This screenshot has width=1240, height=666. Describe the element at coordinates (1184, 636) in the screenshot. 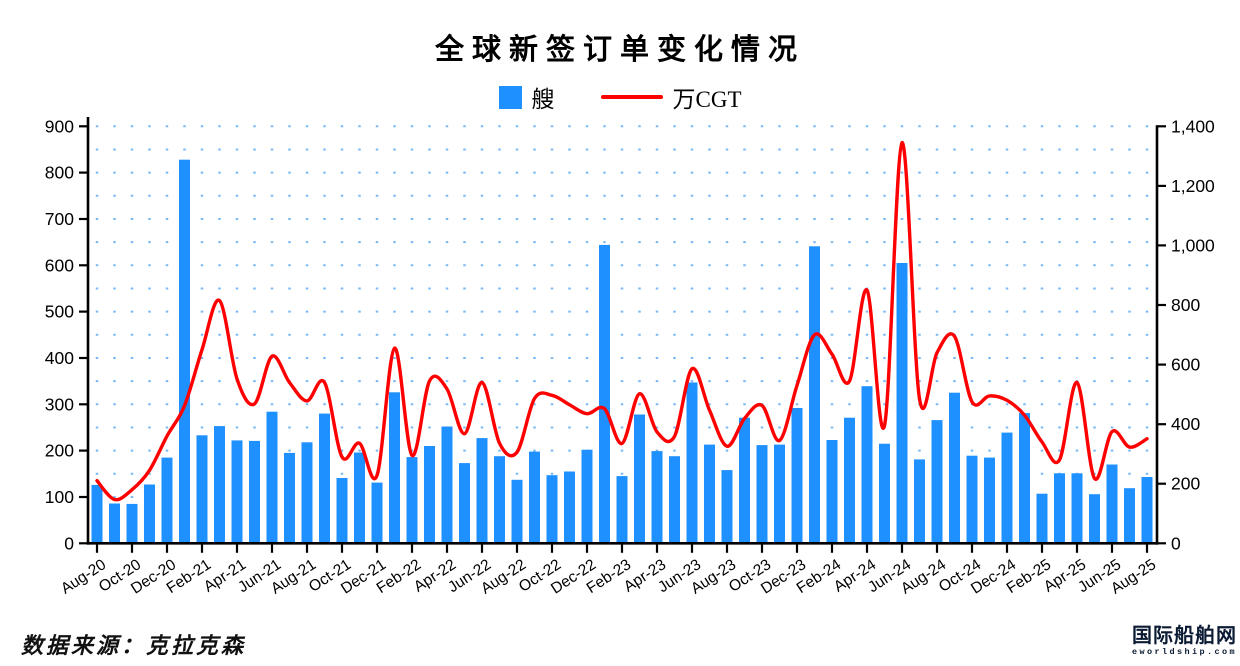

I see `site-logo-name: 国际船舶网` at that location.